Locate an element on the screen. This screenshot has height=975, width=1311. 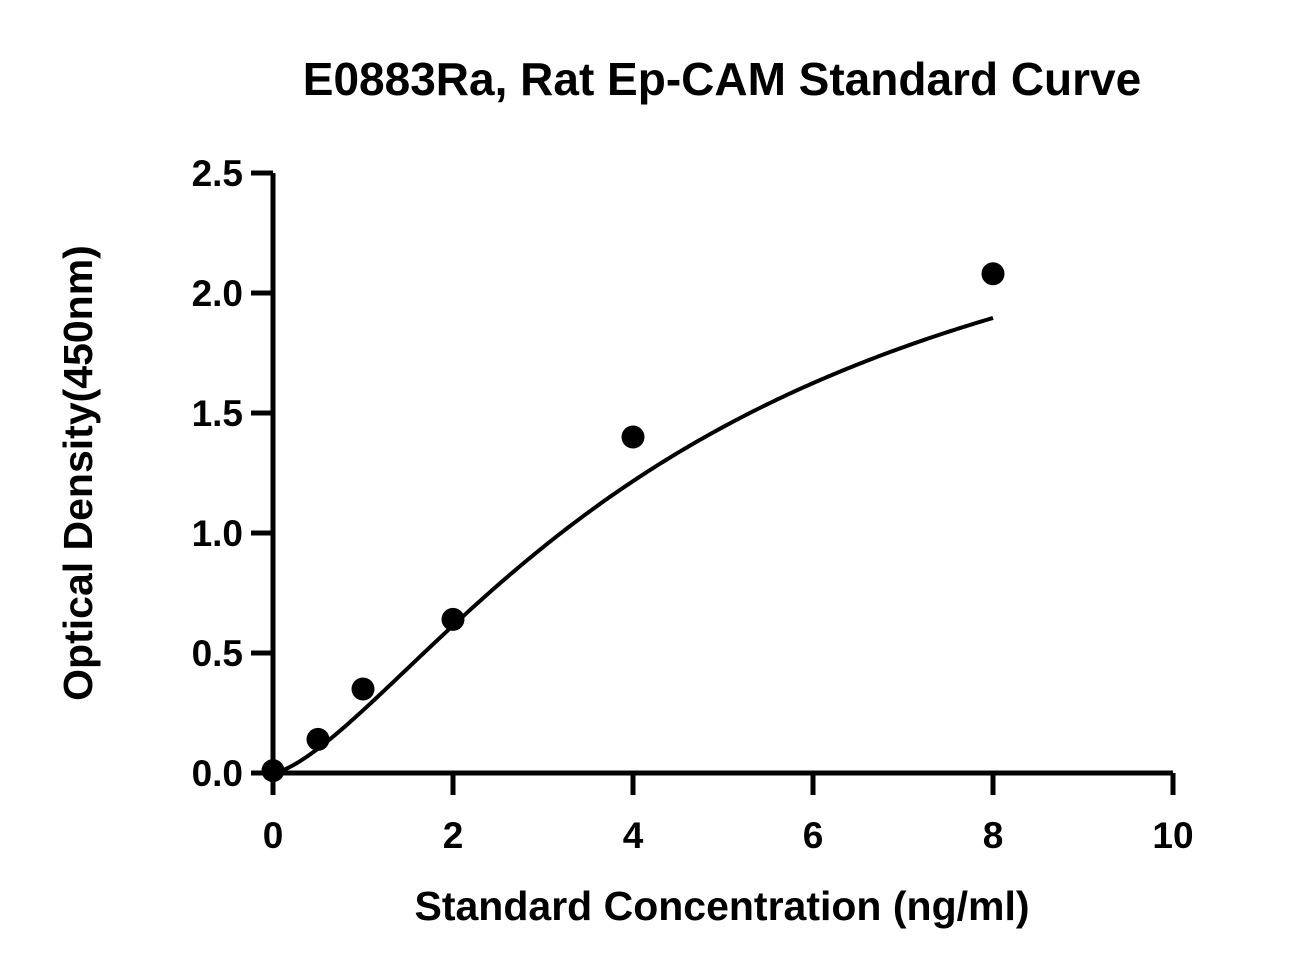
x-axis-label: Standard Concentration (ng/ml) is located at coordinates (722, 906).